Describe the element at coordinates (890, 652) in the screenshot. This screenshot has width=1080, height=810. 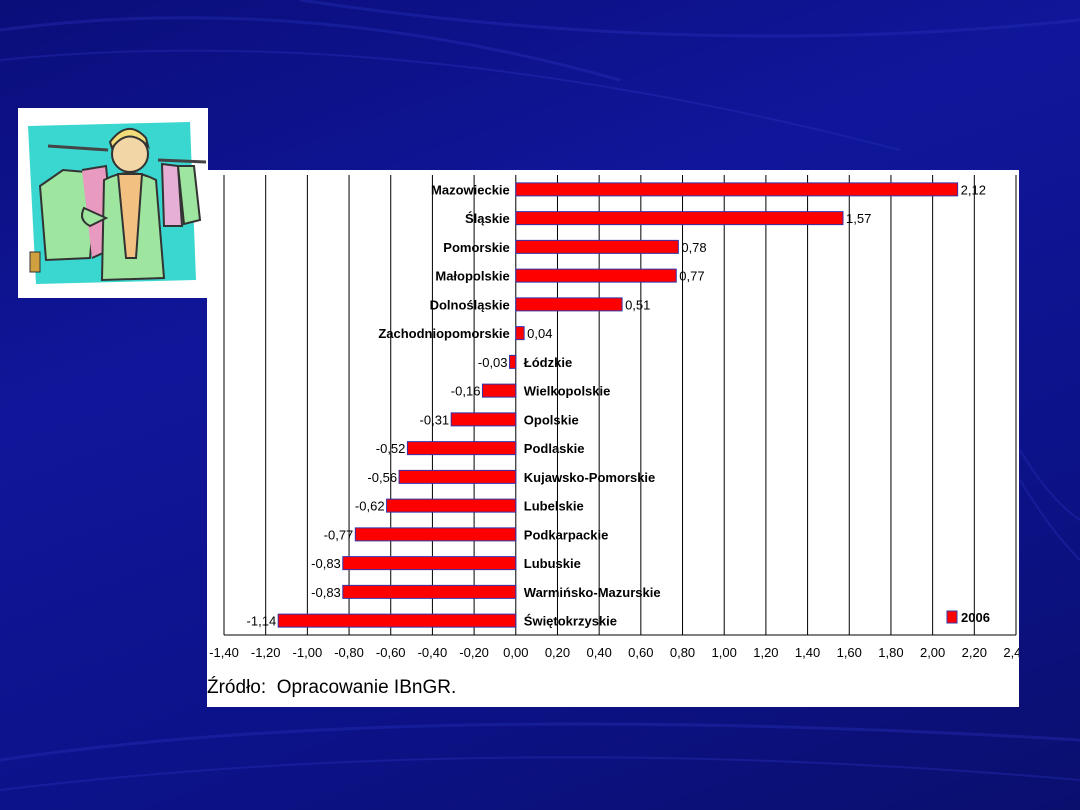
I see `x-tick-label: 1,80` at that location.